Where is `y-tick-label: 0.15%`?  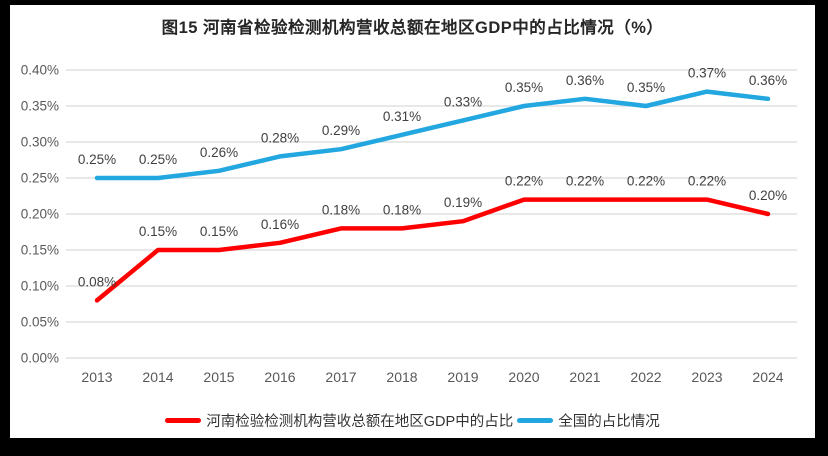 y-tick-label: 0.15% is located at coordinates (40, 249).